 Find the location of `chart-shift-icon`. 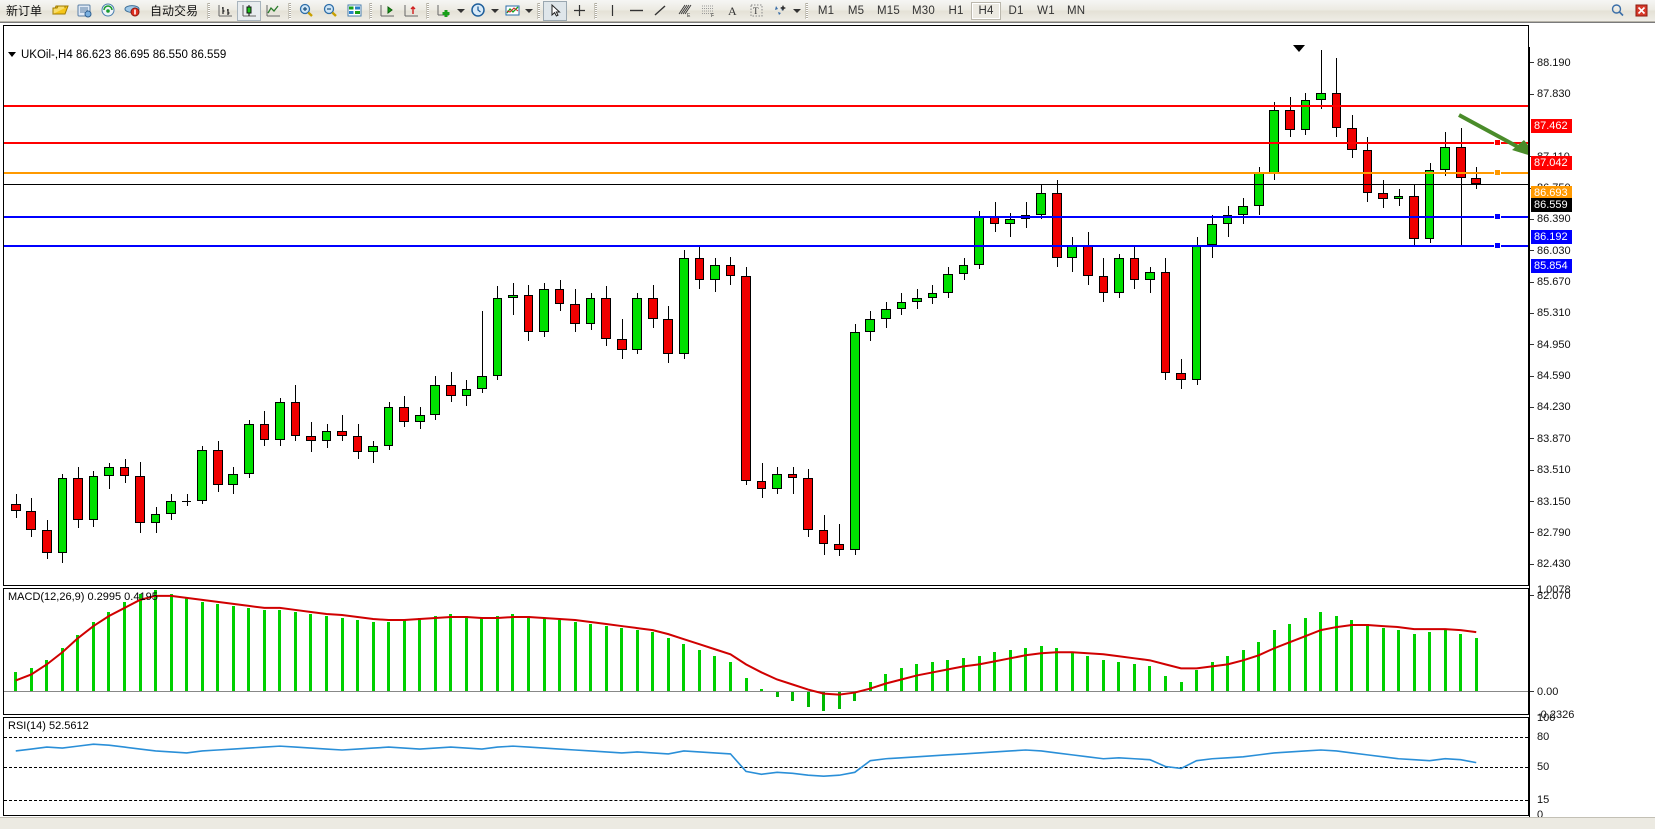

chart-shift-icon is located at coordinates (387, 11).